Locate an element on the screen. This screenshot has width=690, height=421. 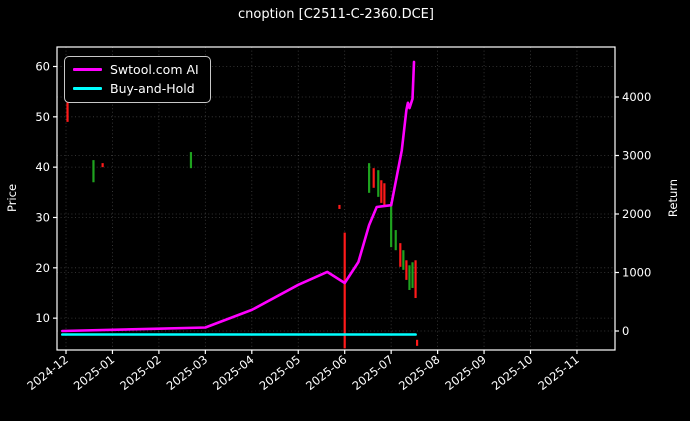
legend-entry-ai: Swtool.com AI is located at coordinates (136, 69).